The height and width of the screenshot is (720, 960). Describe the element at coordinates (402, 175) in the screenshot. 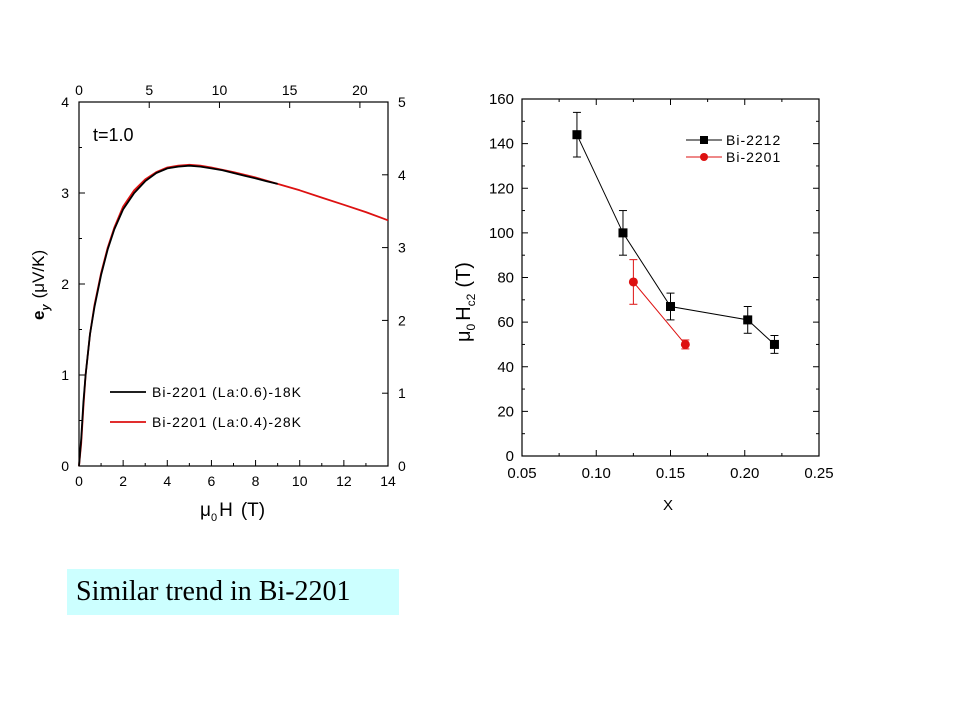

I see `left-right-tick-label: 4` at that location.